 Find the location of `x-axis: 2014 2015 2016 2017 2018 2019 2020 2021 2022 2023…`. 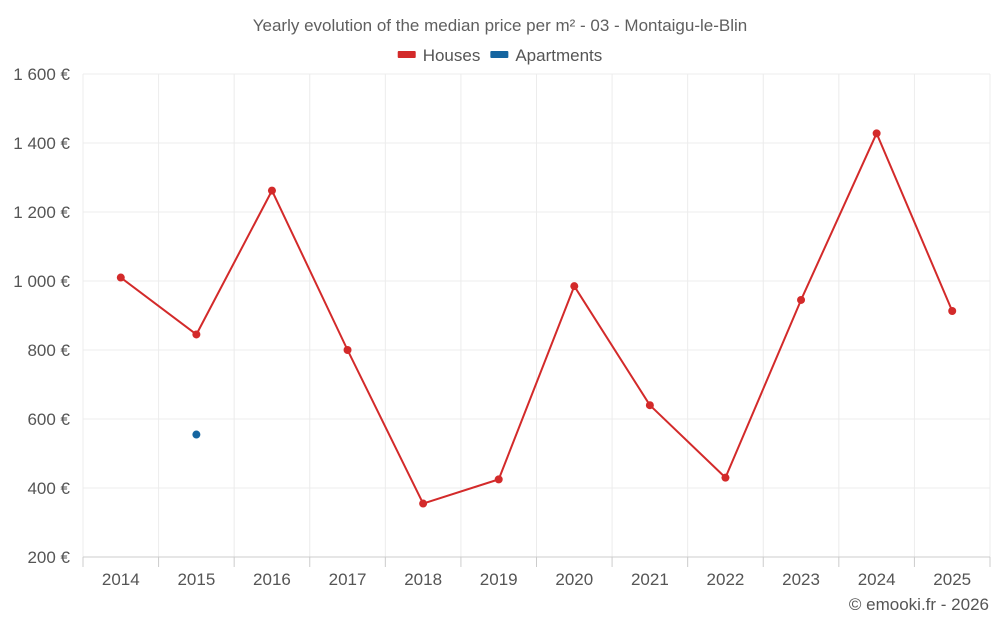

x-axis: 2014 2015 2016 2017 2018 2019 2020 2021 2022 2023… is located at coordinates (536, 572).